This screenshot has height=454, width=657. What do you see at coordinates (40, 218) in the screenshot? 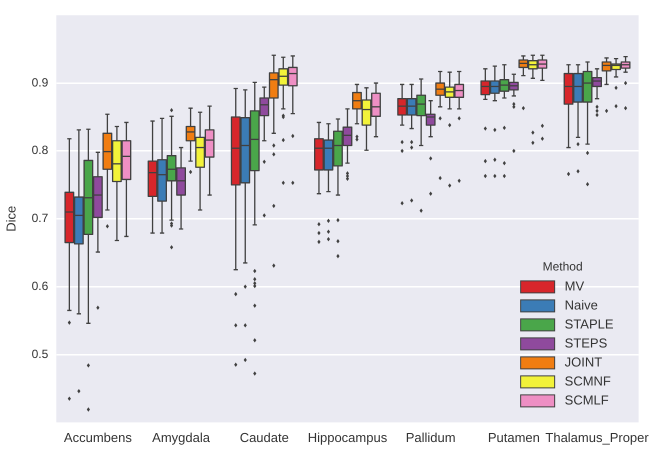
I see `y-tick-label: 0.7` at bounding box center [40, 218].